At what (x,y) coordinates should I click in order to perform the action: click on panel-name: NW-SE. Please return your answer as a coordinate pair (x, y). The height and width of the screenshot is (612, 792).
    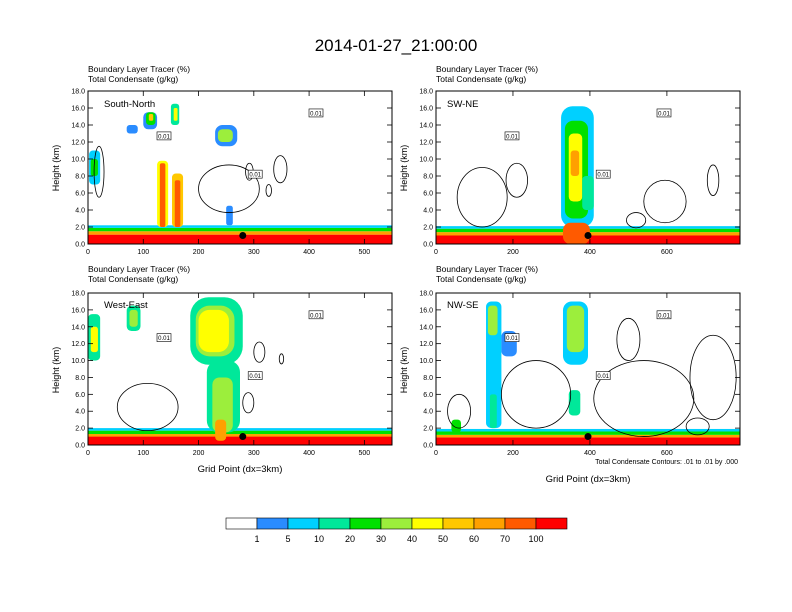
    Looking at the image, I should click on (463, 305).